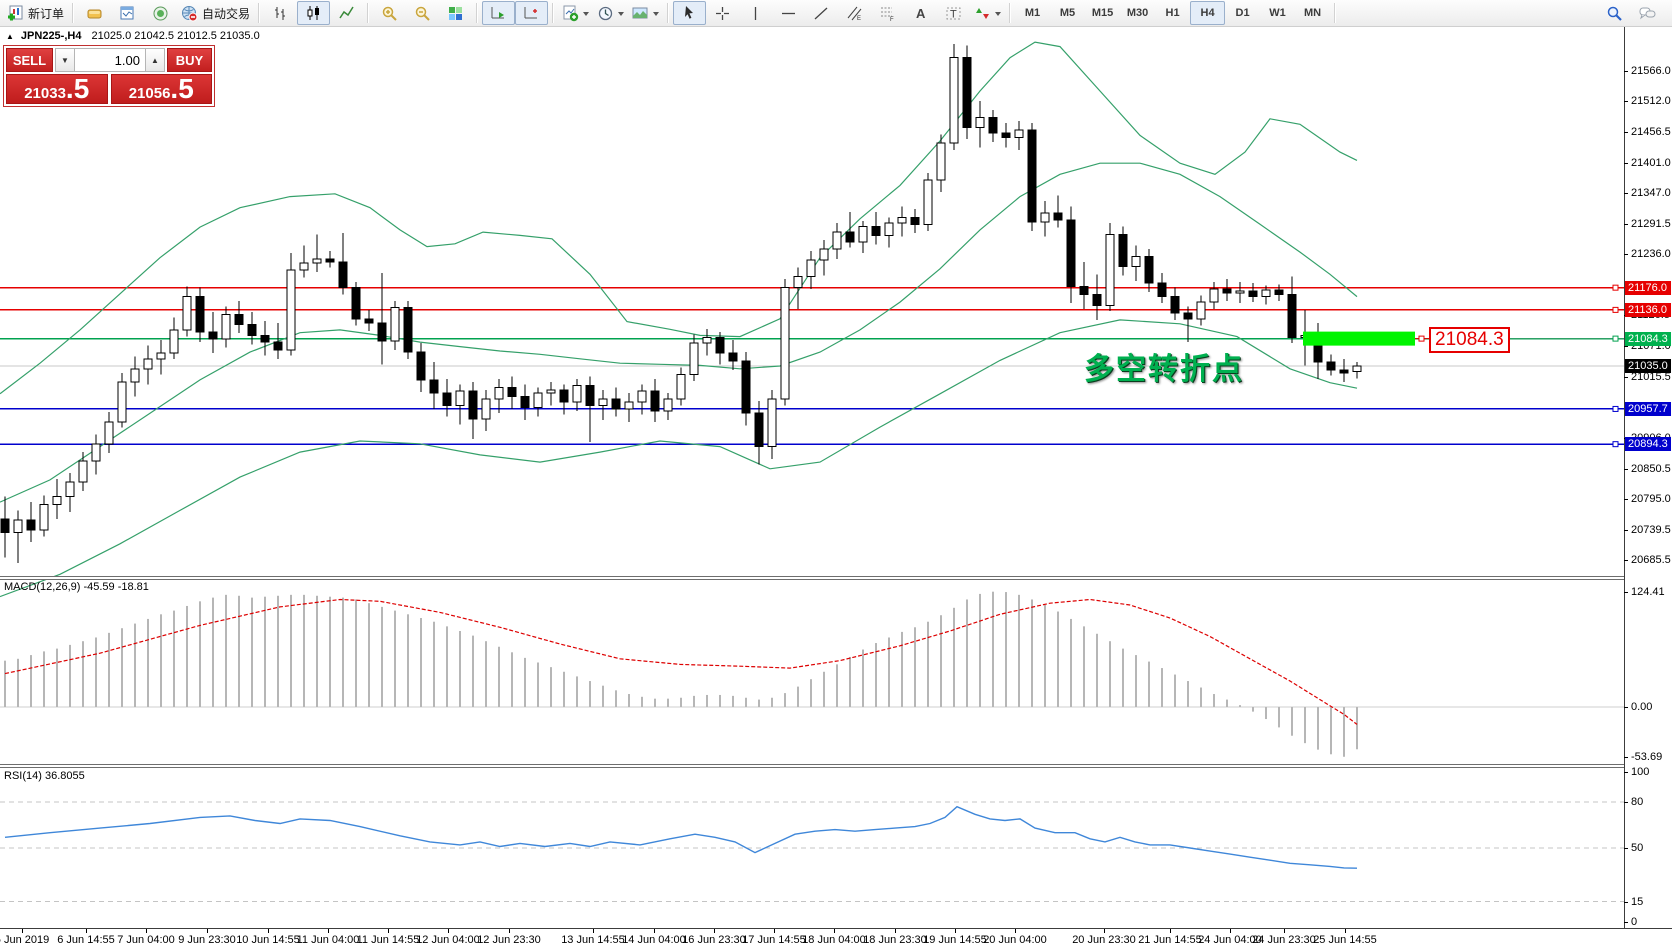 Image resolution: width=1672 pixels, height=947 pixels. Describe the element at coordinates (610, 13) in the screenshot. I see `periods-button` at that location.